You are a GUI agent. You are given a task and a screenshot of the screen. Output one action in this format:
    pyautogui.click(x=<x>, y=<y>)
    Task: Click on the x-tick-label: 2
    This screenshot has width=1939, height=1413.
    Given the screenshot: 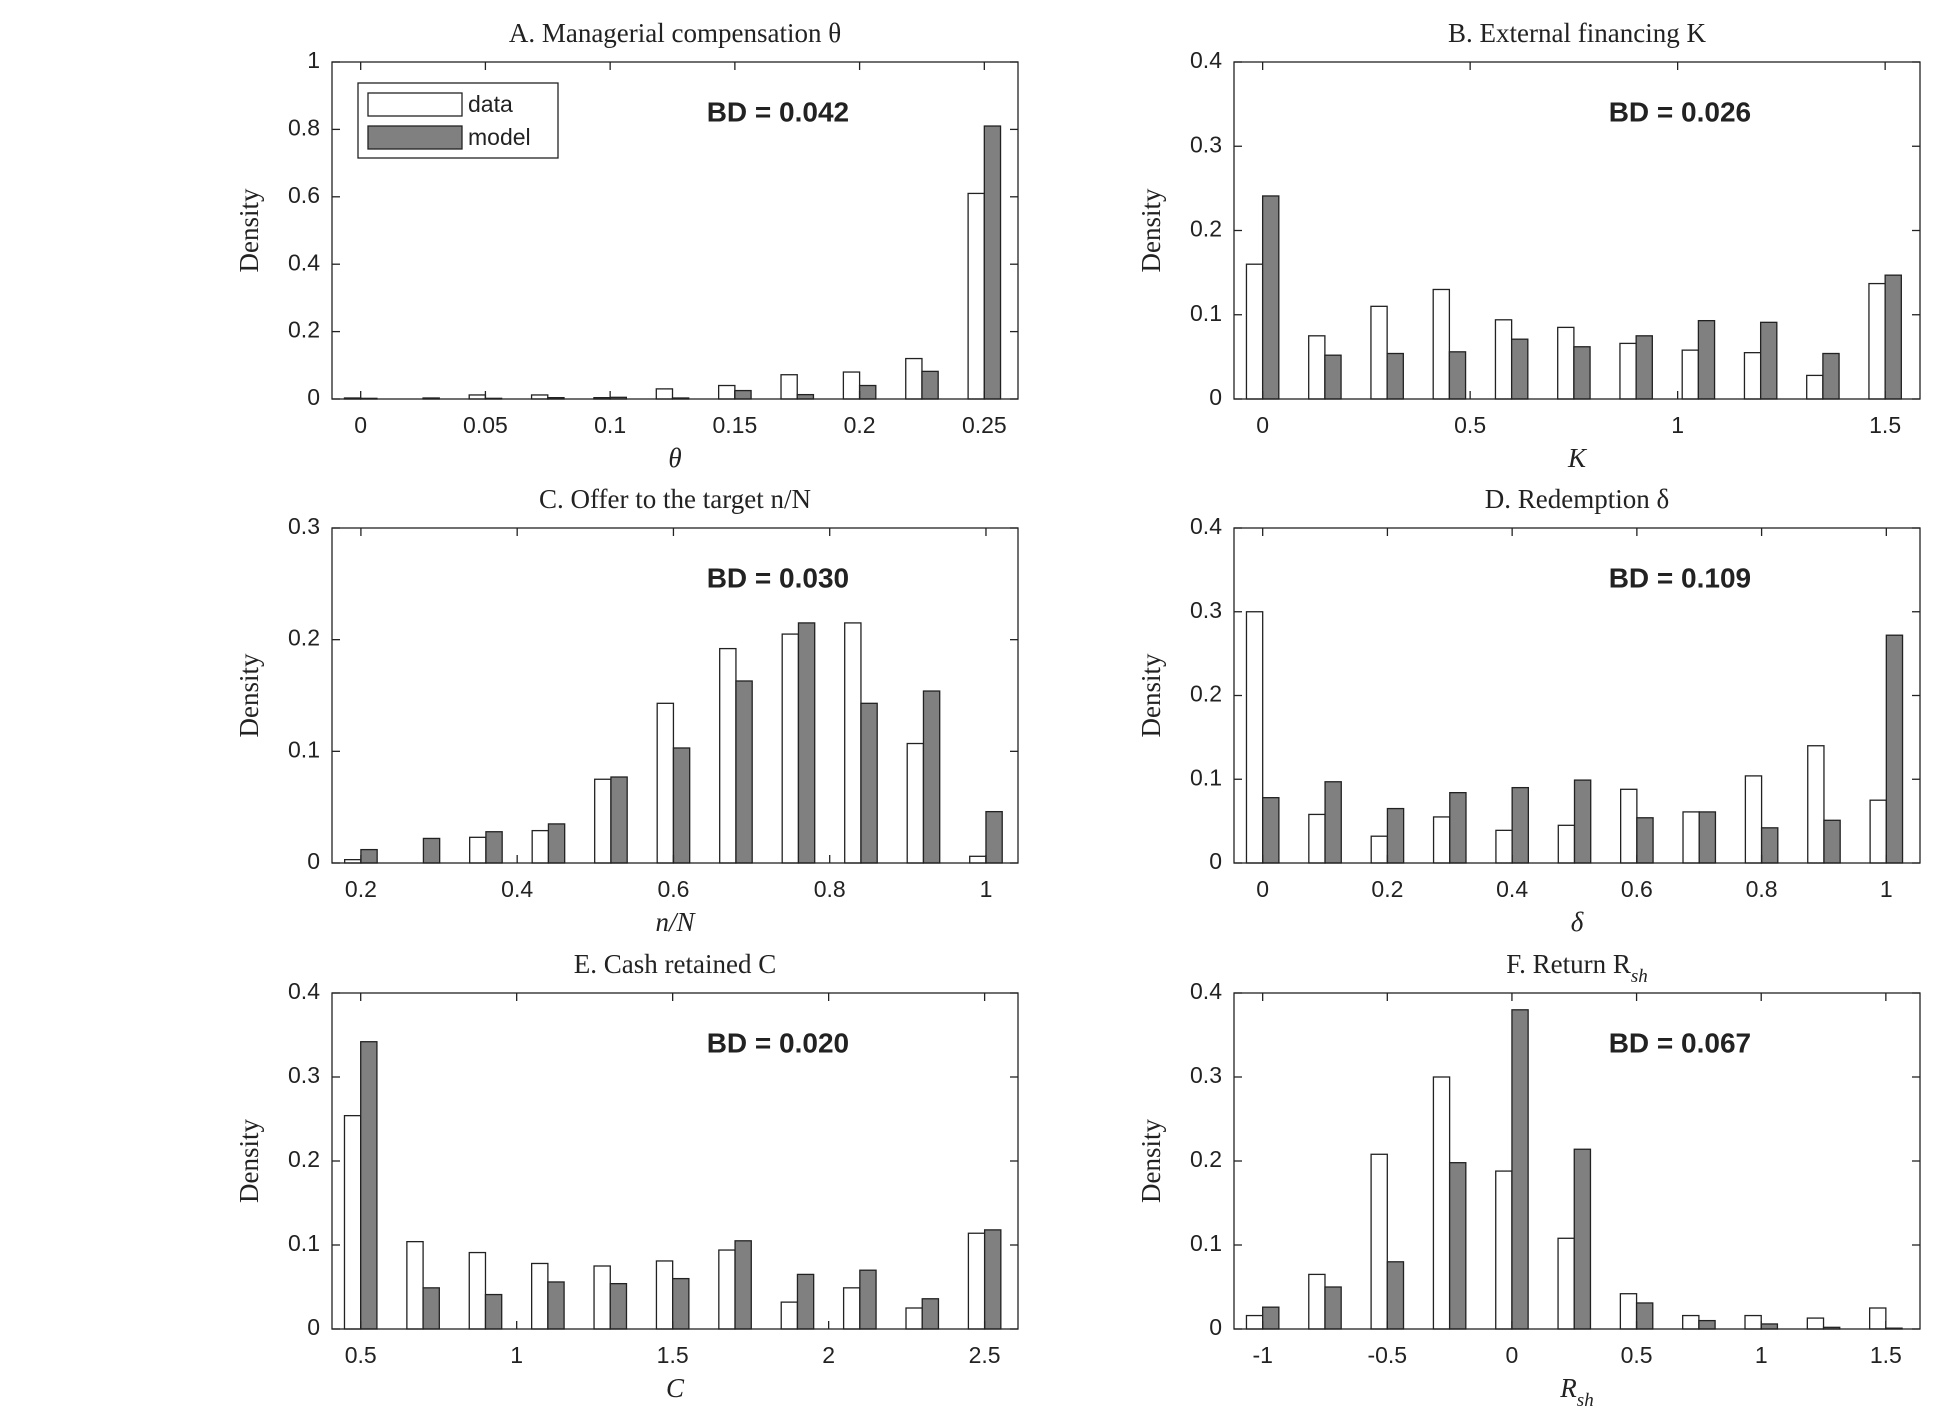 What is the action you would take?
    pyautogui.click(x=828, y=1355)
    